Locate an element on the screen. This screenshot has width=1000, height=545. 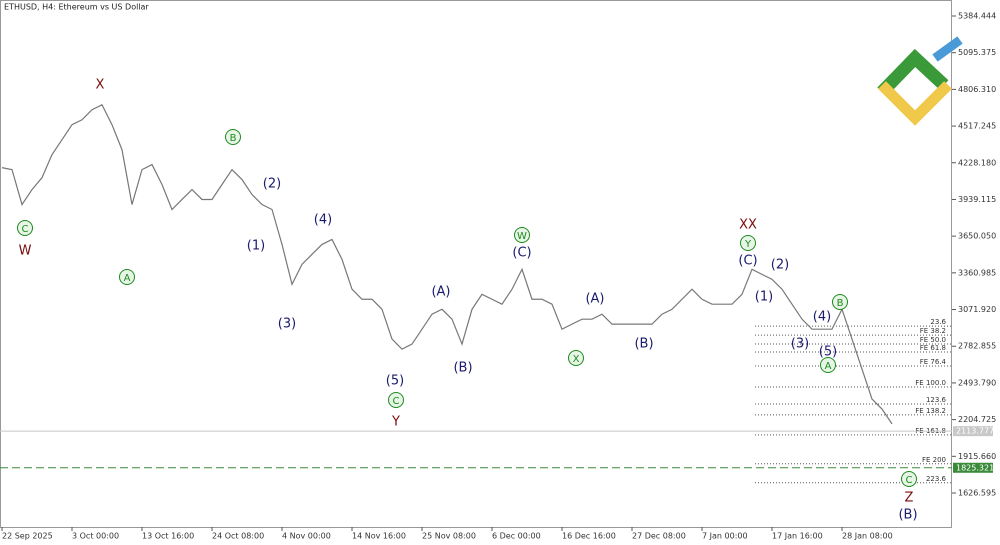
x-tick-label: 24 Oct 08:00 is located at coordinates (238, 536).